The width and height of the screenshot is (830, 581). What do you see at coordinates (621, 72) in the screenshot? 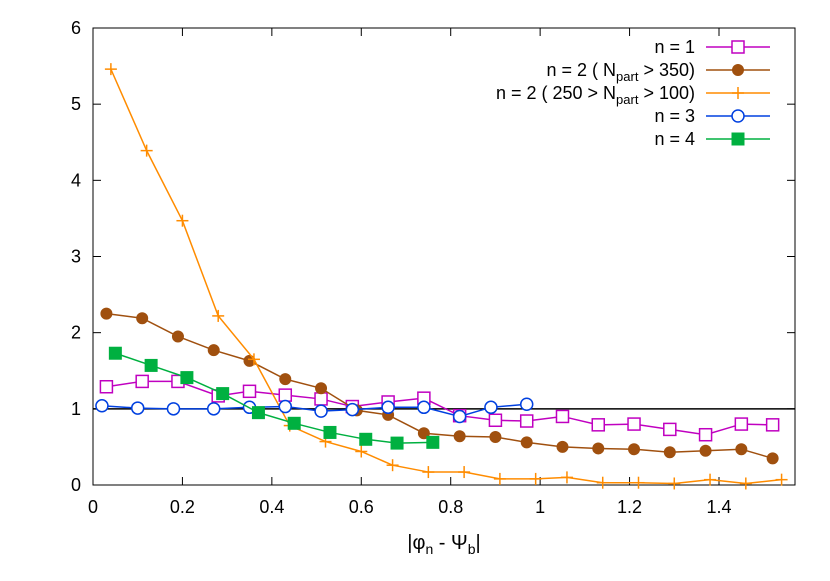
I see `legend-label: n = 2 ( Npart > 350)` at bounding box center [621, 72].